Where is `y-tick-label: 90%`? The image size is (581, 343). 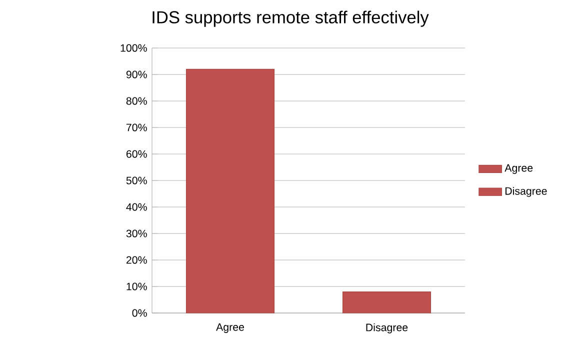
y-tick-label: 90% is located at coordinates (136, 74).